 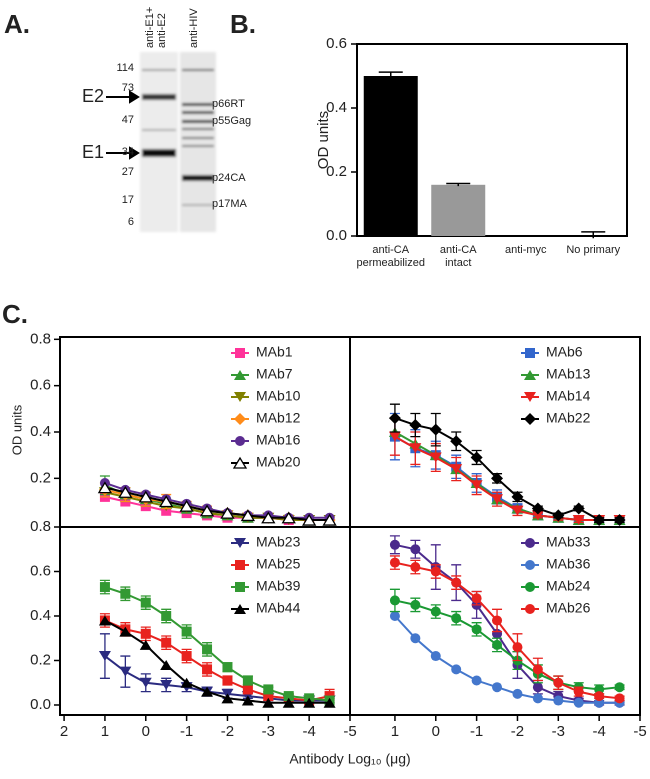 I want to click on blot, so click(x=178, y=142).